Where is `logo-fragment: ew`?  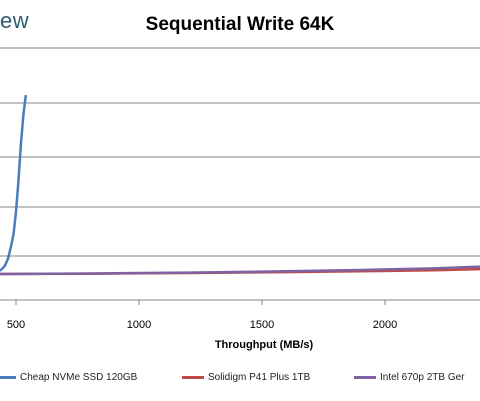
logo-fragment: ew is located at coordinates (15, 20).